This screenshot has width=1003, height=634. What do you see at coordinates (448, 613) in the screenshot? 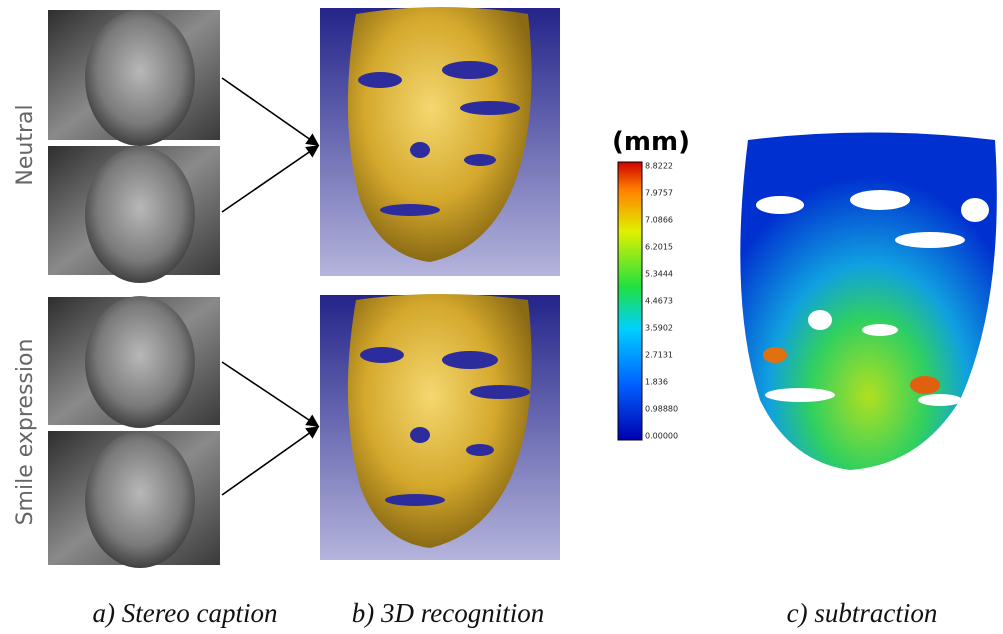
I see `caption: b) 3D recognition` at bounding box center [448, 613].